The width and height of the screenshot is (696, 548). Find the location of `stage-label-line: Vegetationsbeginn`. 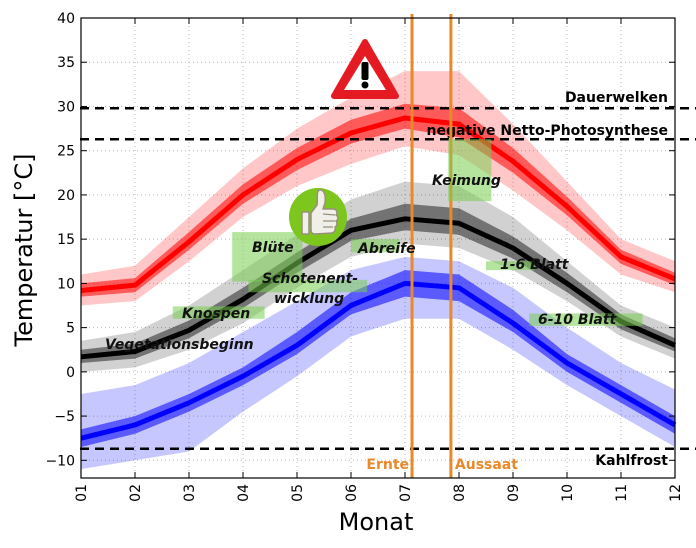

stage-label-line: Vegetationsbeginn is located at coordinates (179, 345).